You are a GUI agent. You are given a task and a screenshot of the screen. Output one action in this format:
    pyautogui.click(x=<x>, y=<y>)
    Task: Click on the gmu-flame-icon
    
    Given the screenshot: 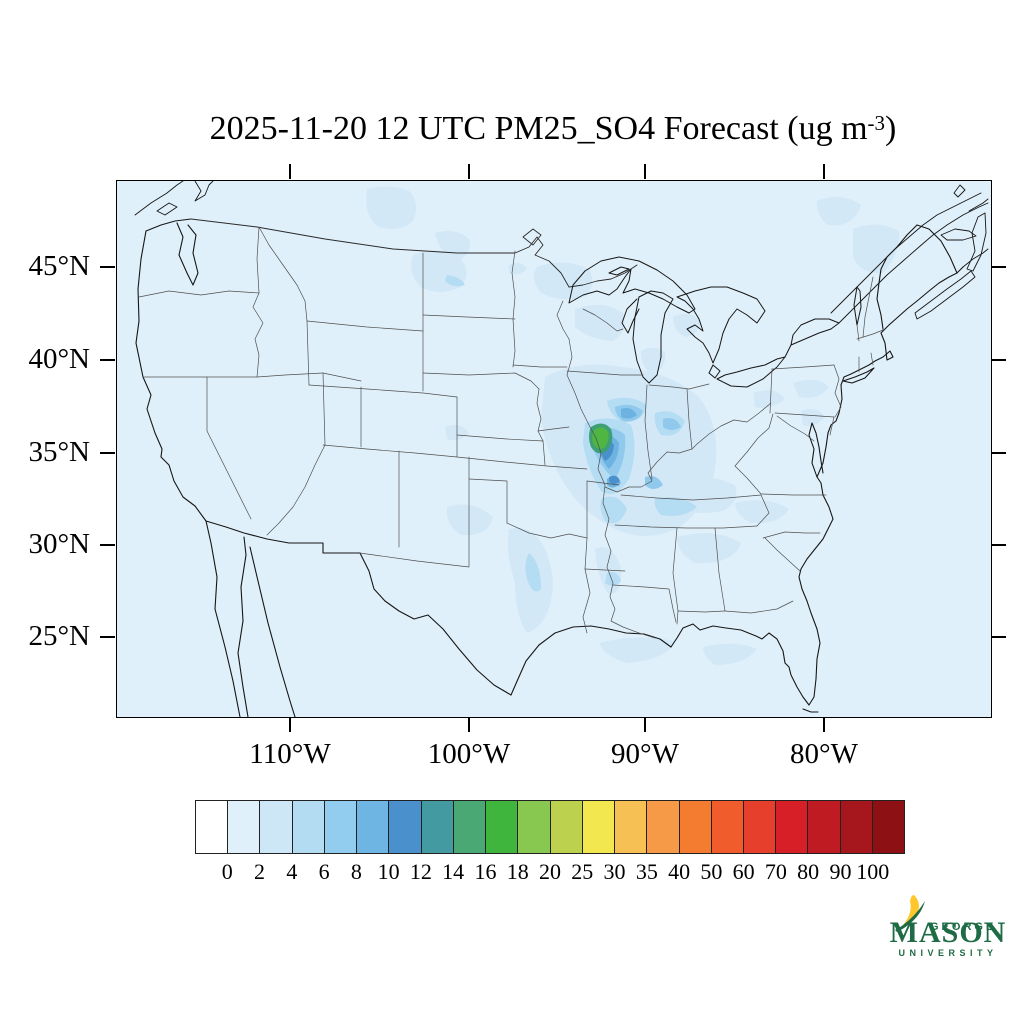 What is the action you would take?
    pyautogui.click(x=910, y=913)
    